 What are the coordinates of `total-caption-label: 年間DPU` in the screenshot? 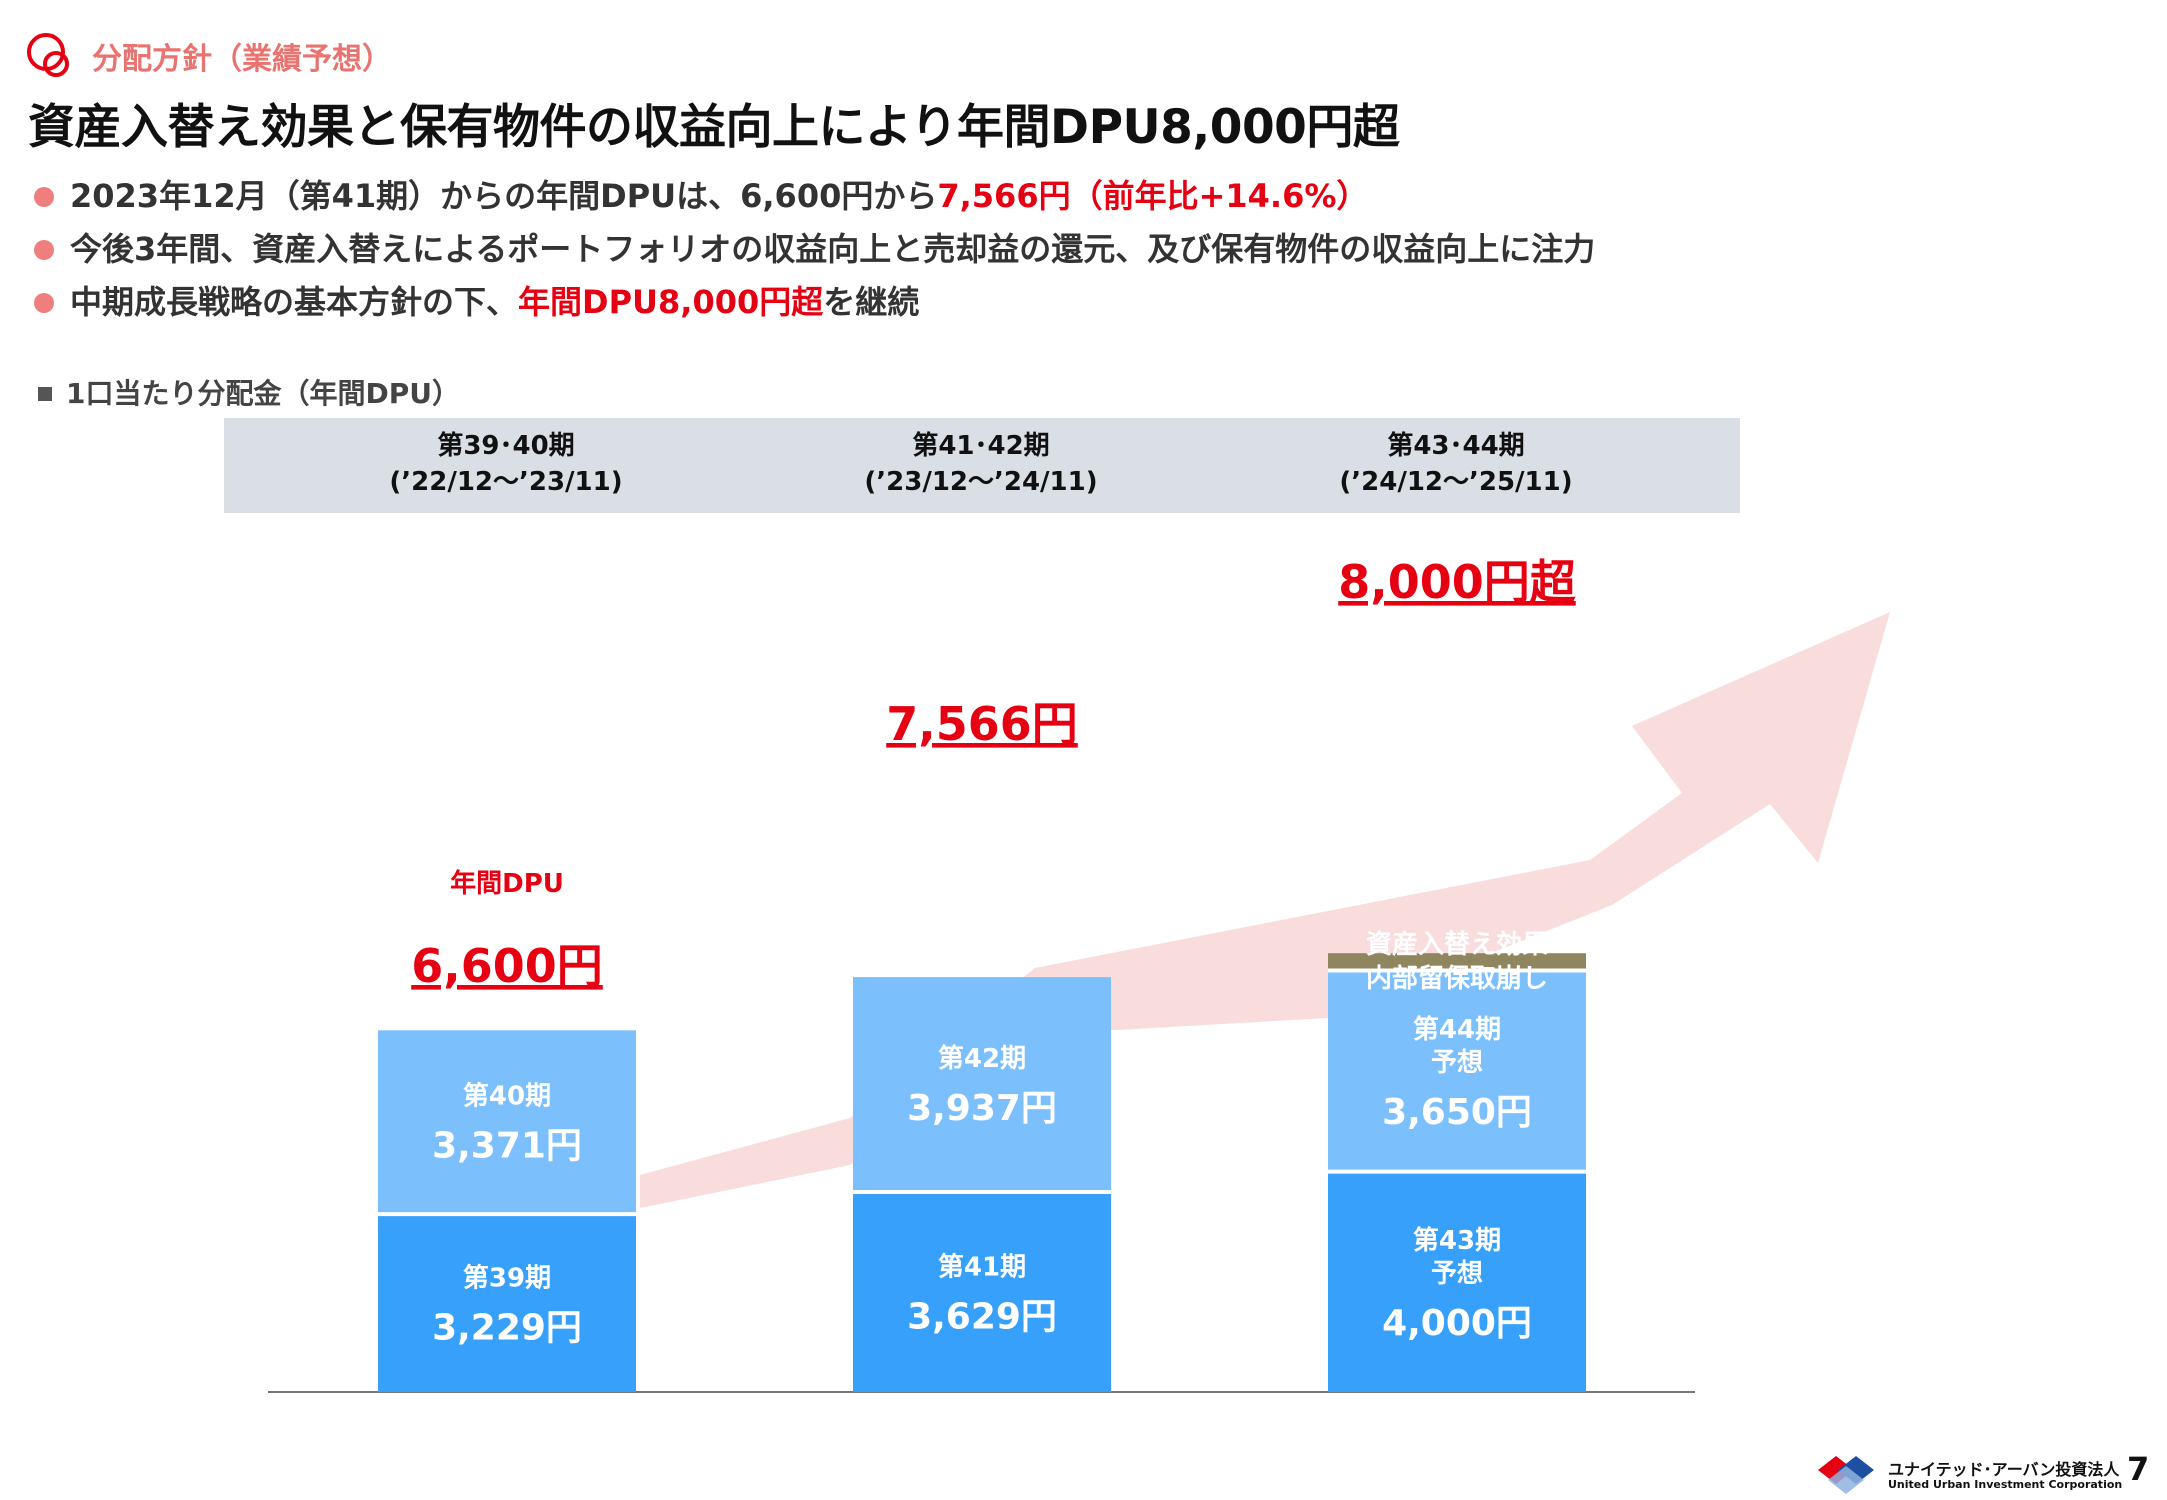 It's located at (507, 883).